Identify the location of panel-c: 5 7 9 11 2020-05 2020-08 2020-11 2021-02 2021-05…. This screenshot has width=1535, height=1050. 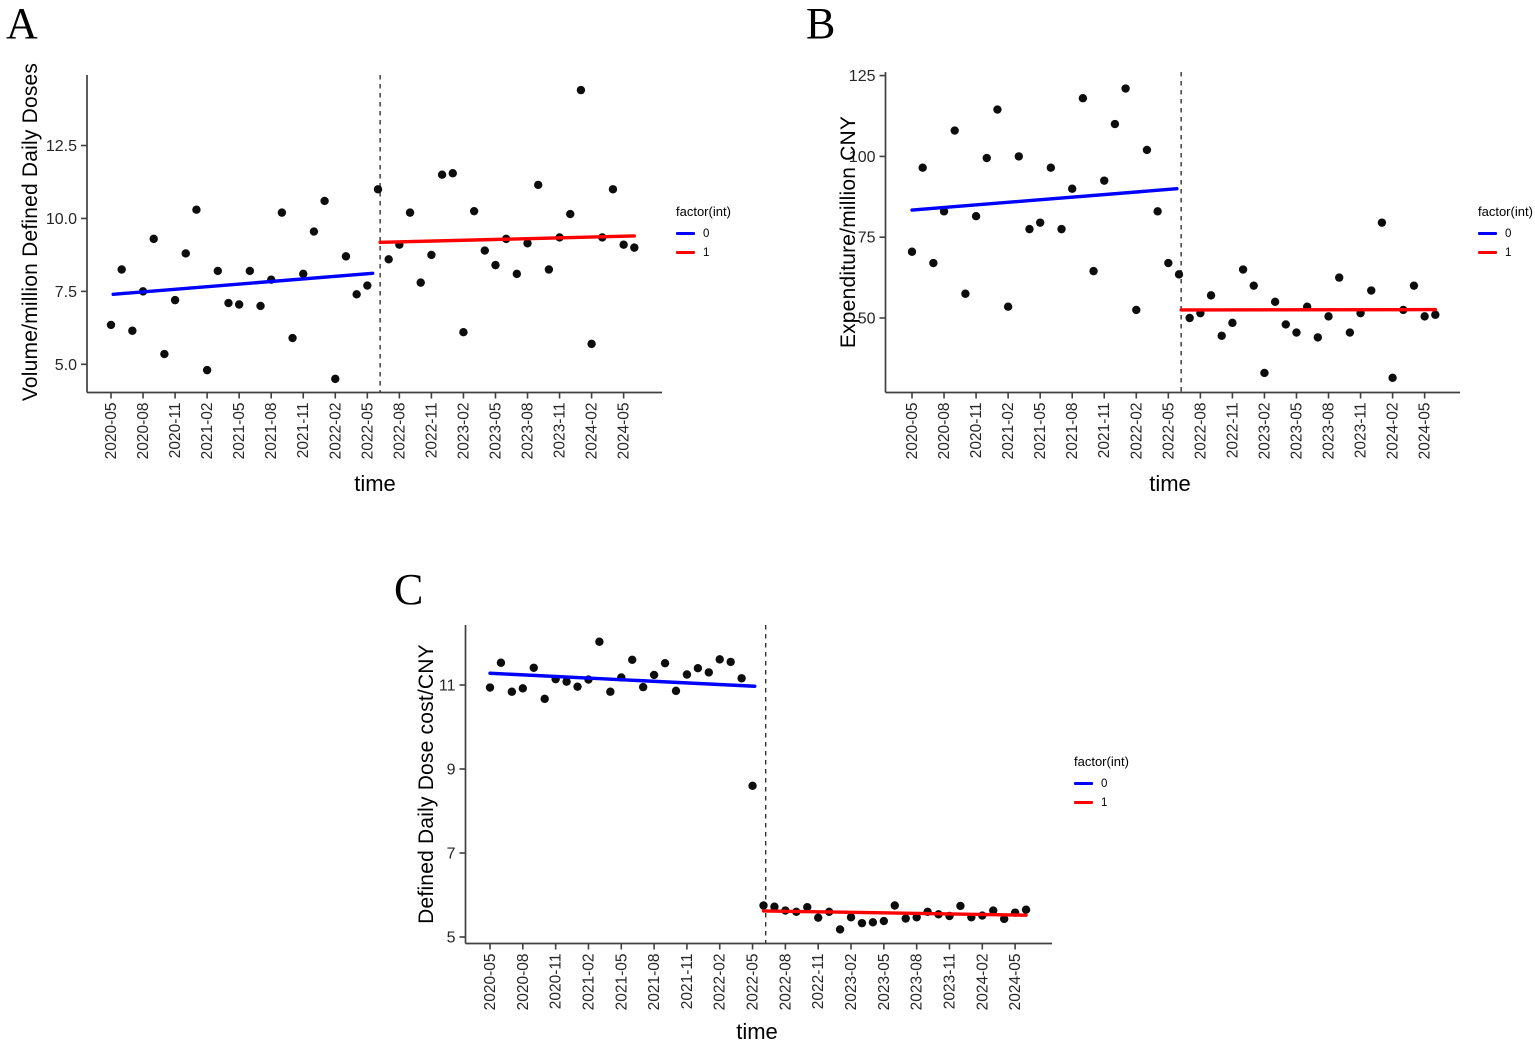
(745, 817).